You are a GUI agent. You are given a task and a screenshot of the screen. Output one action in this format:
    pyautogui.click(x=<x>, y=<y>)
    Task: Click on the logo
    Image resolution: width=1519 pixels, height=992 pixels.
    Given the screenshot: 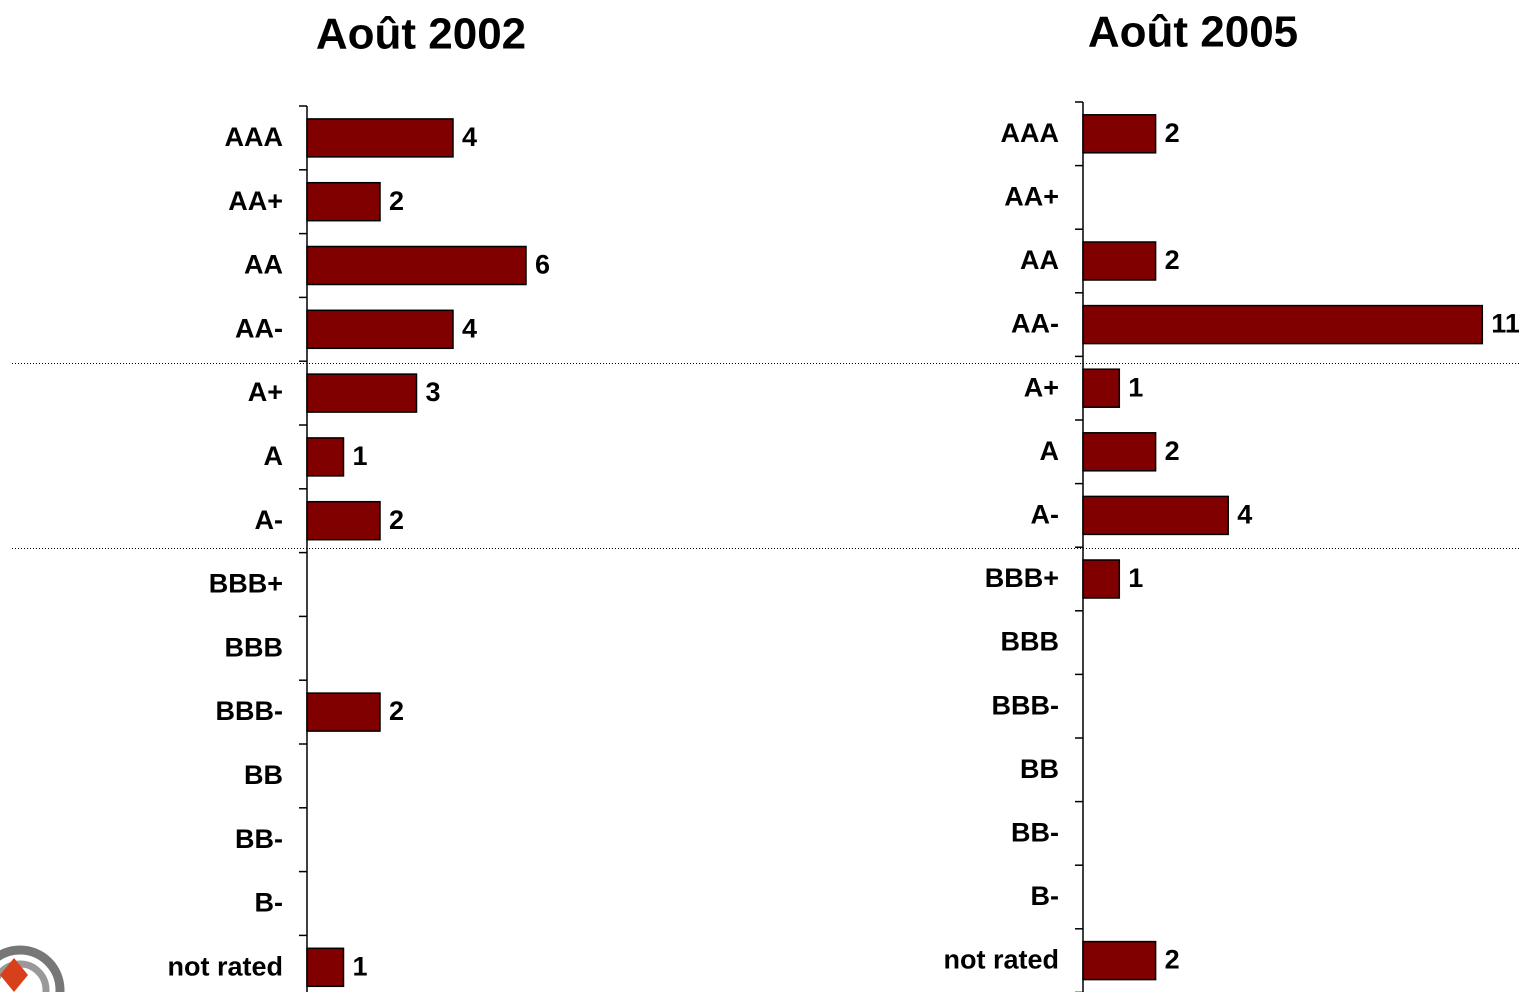 What is the action you would take?
    pyautogui.click(x=32, y=968)
    